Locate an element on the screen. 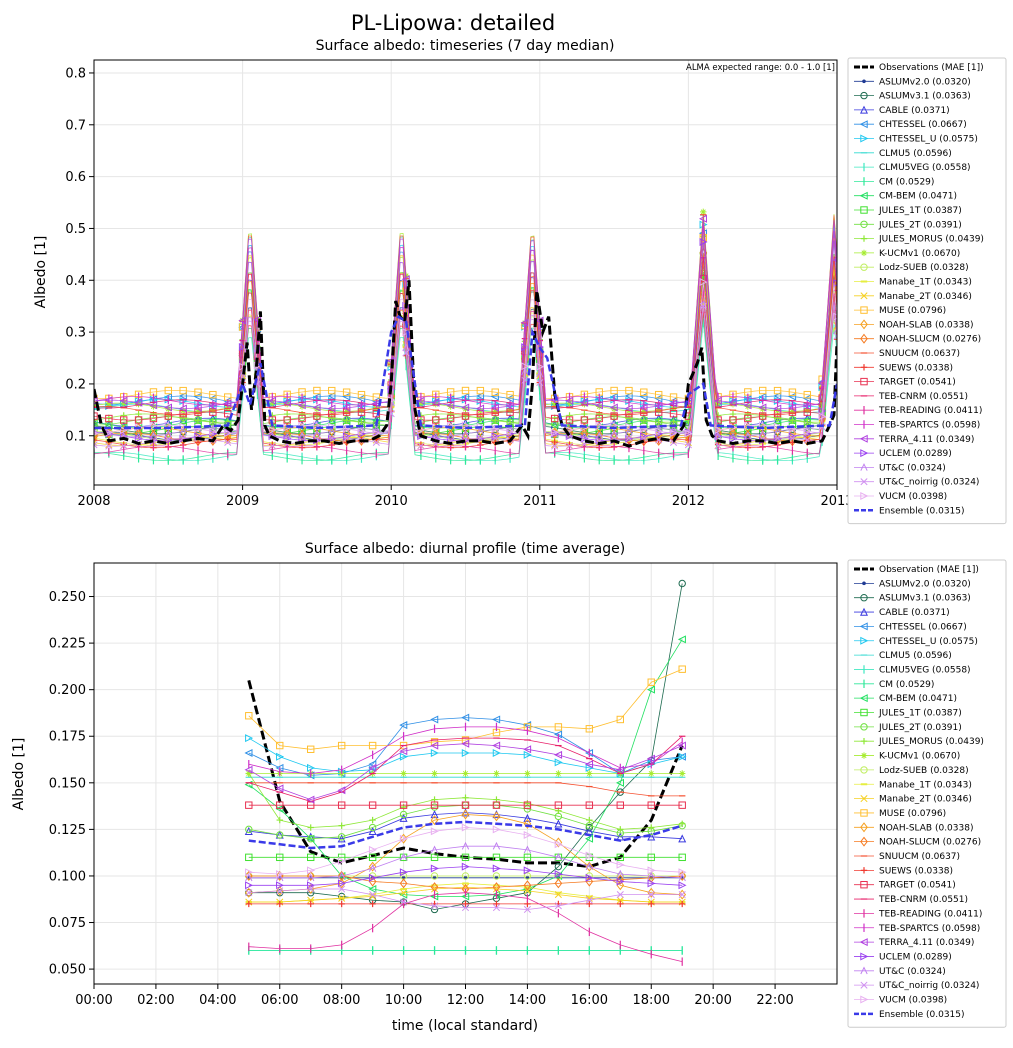 This screenshot has height=1048, width=1013. timeseries-line-jules-morus is located at coordinates (465, 329).